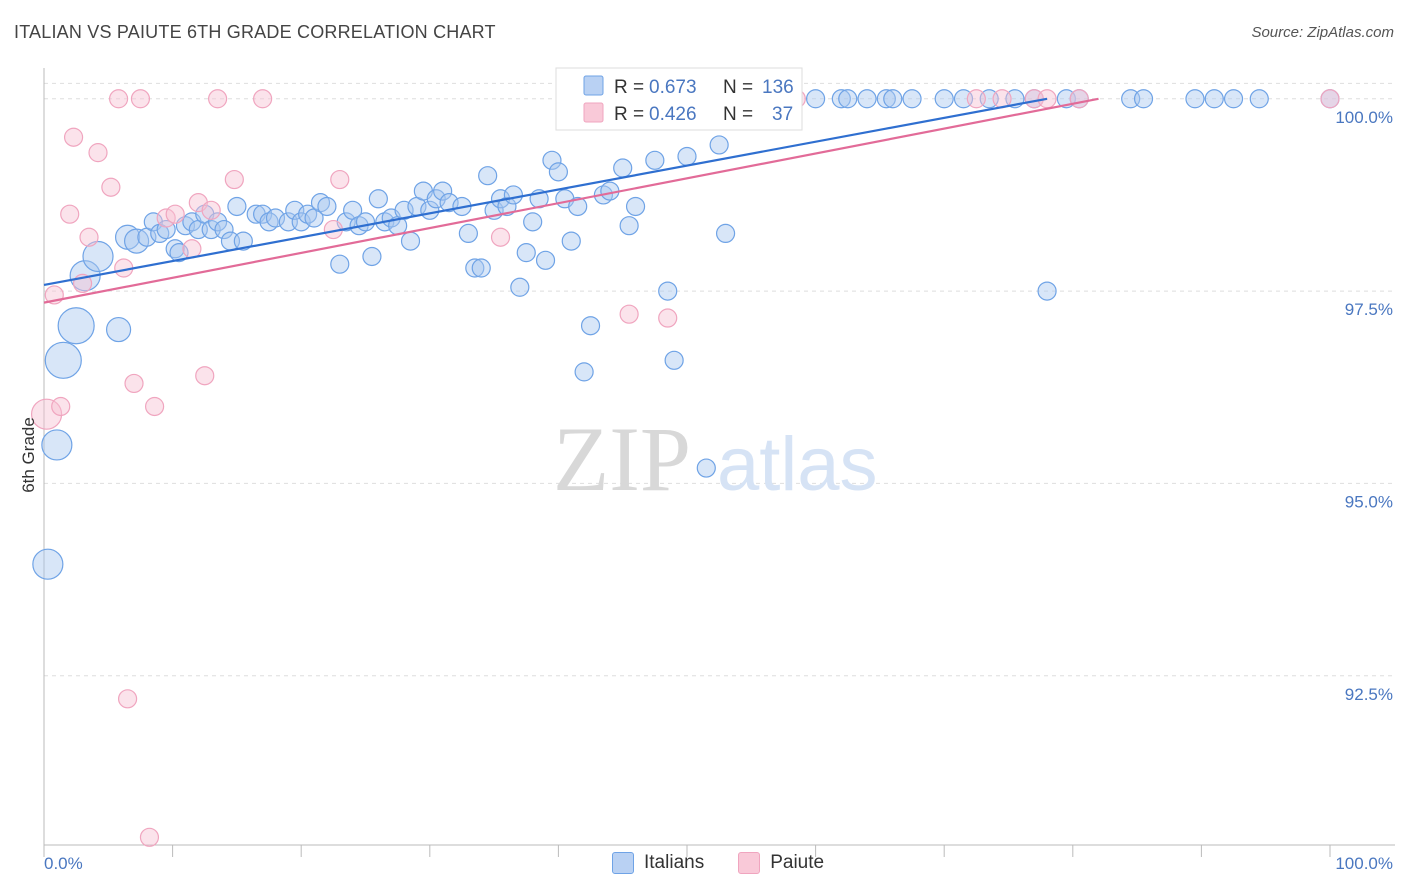 The width and height of the screenshot is (1406, 892). What do you see at coordinates (797, 464) in the screenshot?
I see `watermark-atlas: atlas` at bounding box center [797, 464].